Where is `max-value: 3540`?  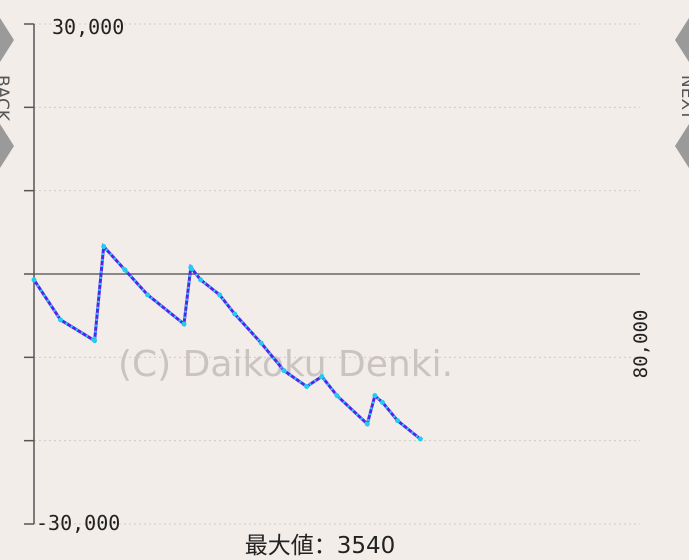
max-value: 3540 is located at coordinates (366, 546).